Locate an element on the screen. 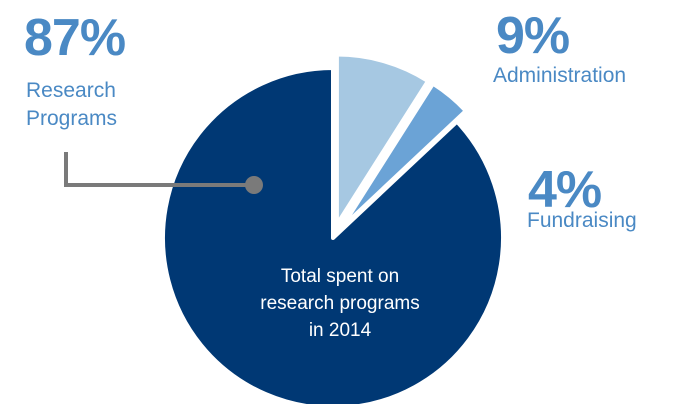  research-connector-dot is located at coordinates (254, 185).